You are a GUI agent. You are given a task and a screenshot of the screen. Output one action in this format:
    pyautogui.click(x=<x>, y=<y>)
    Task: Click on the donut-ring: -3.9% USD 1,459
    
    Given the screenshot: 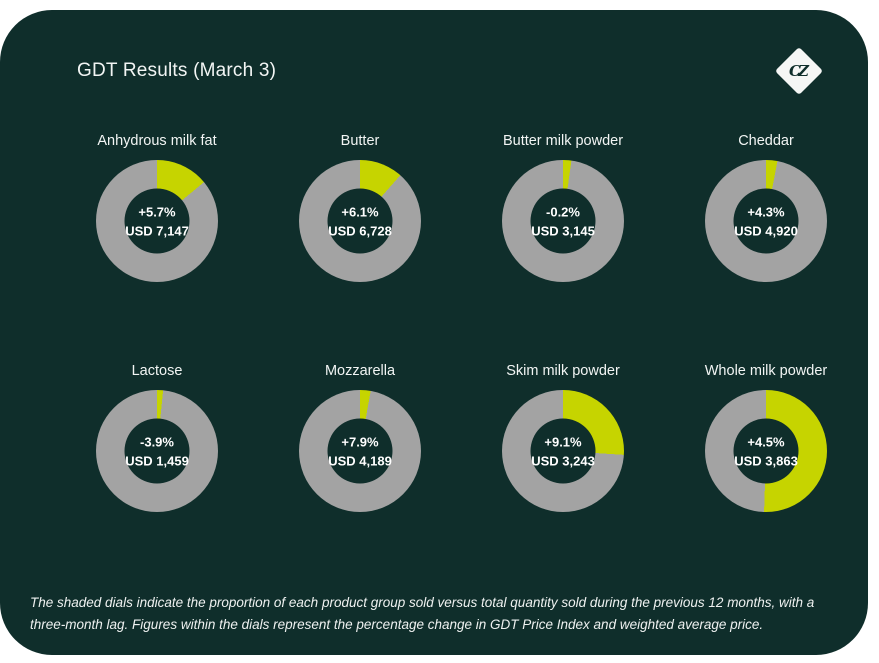 What is the action you would take?
    pyautogui.click(x=157, y=451)
    